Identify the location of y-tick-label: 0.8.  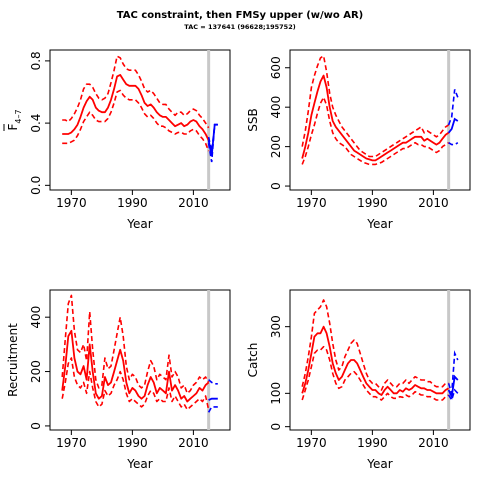
(36, 60).